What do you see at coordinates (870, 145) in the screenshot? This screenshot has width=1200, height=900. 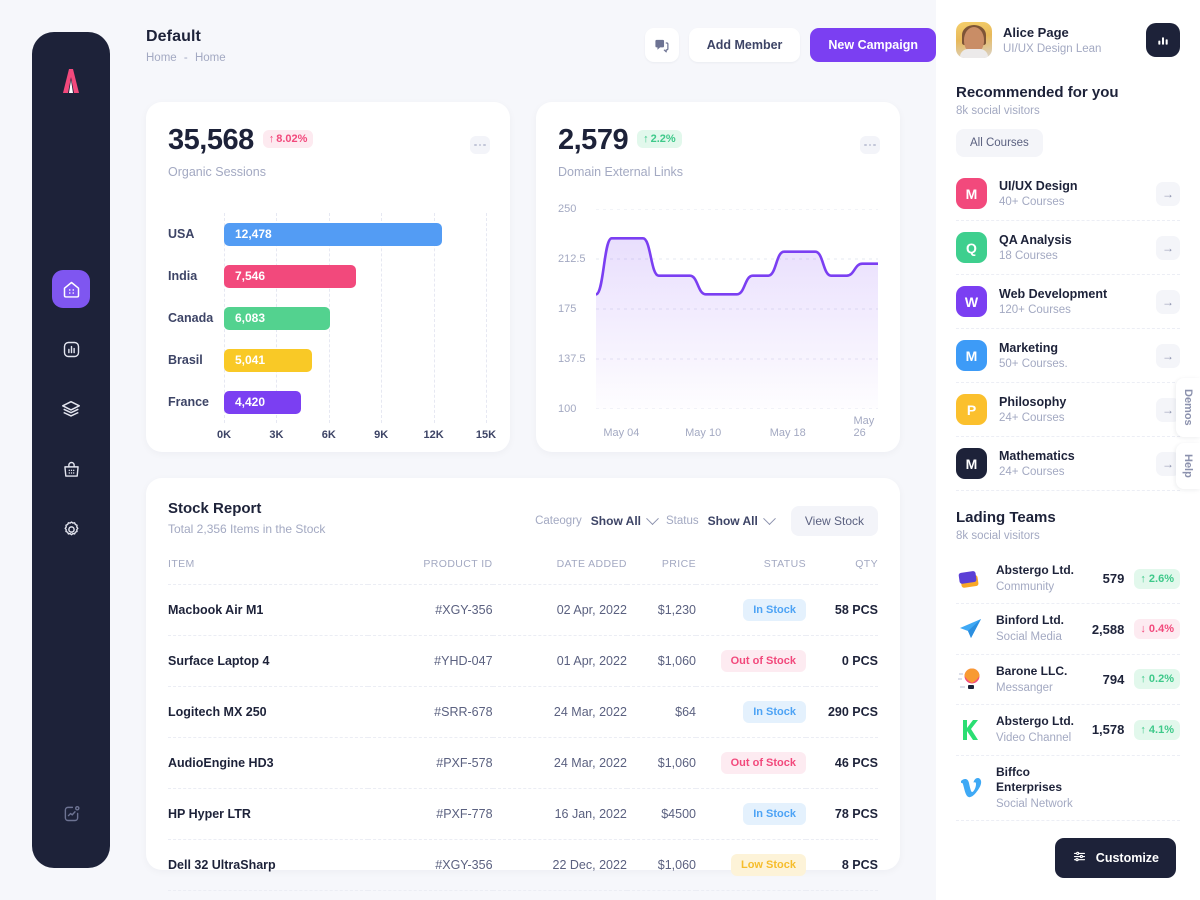 I see `domain-links-more-icon` at bounding box center [870, 145].